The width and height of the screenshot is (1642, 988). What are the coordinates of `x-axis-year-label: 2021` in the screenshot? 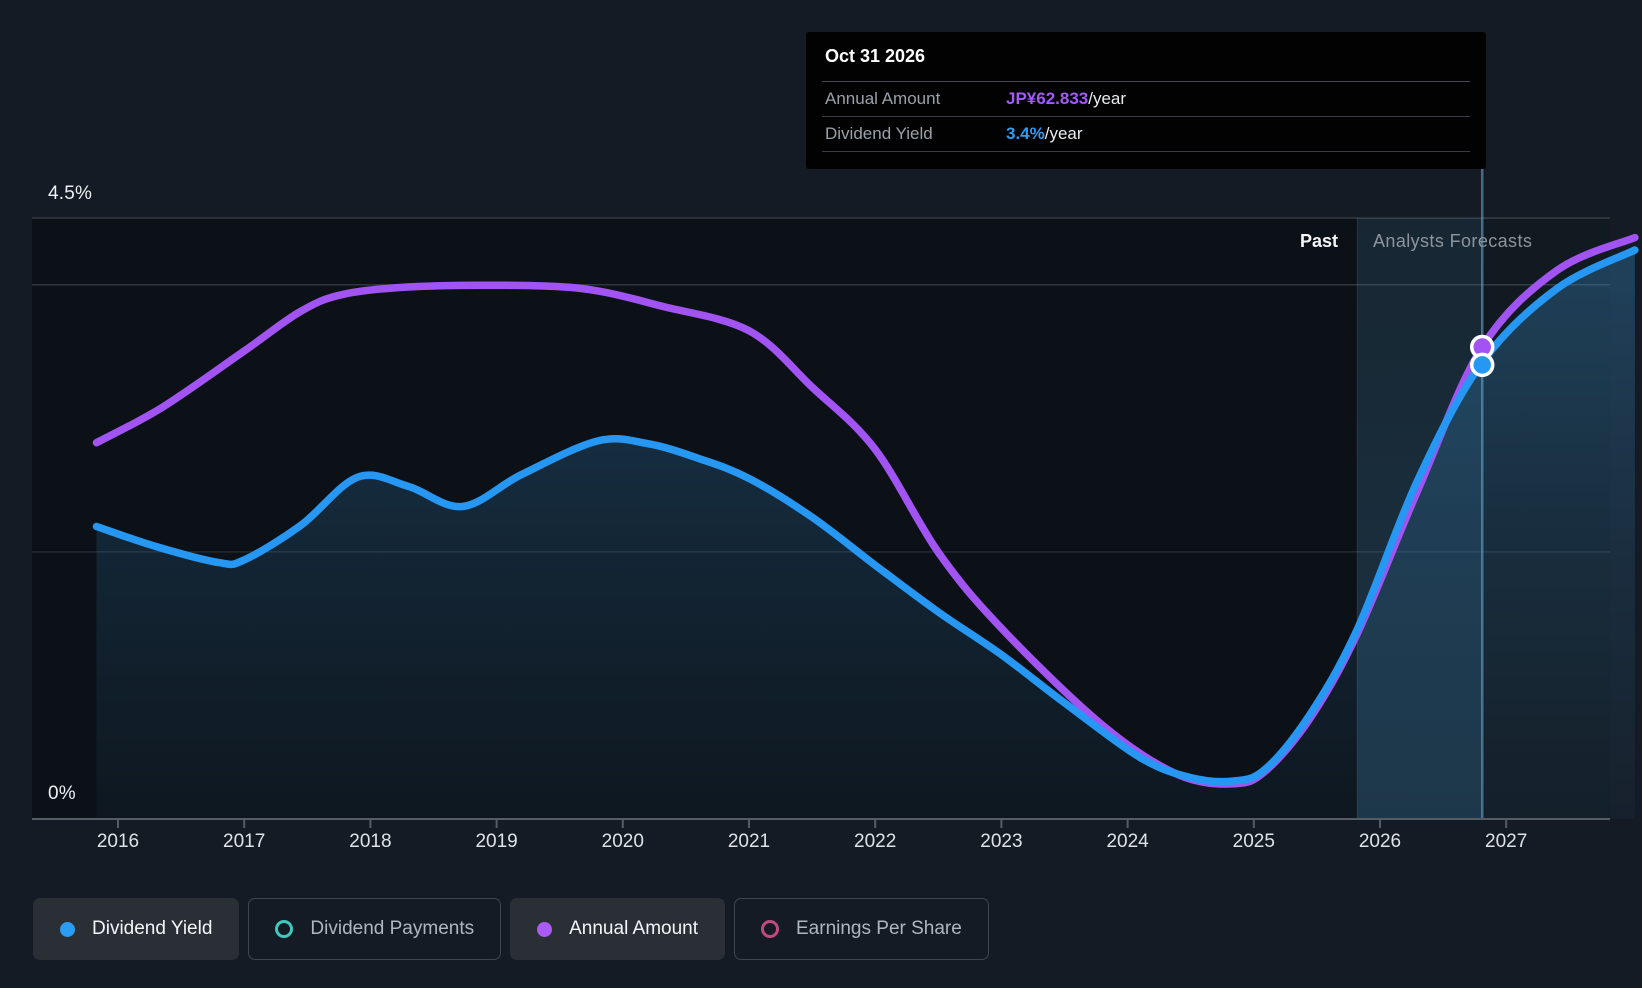 It's located at (749, 841).